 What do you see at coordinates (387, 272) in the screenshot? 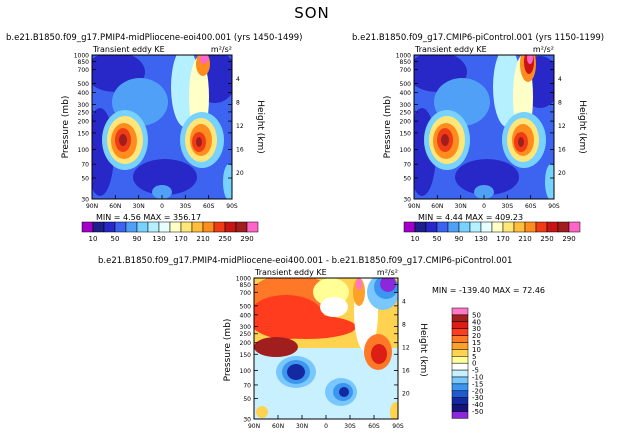
I see `diff-panel-units-label: m²/s²` at bounding box center [387, 272].